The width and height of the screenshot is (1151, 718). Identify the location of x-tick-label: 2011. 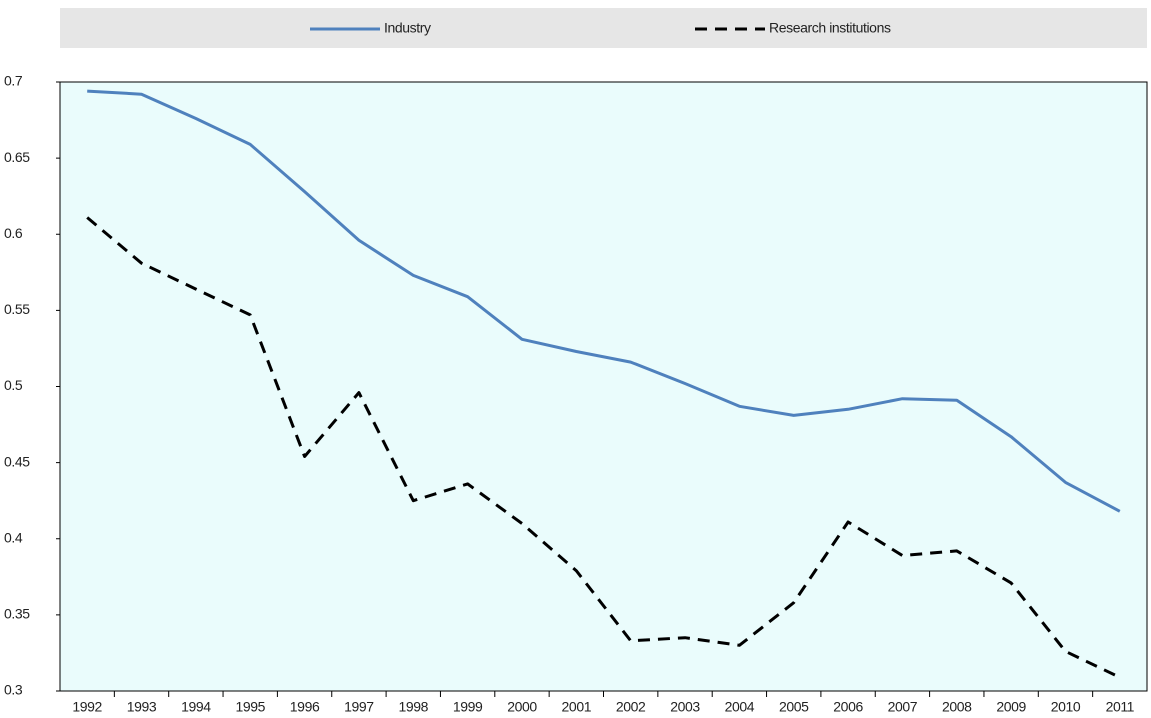
(1120, 707).